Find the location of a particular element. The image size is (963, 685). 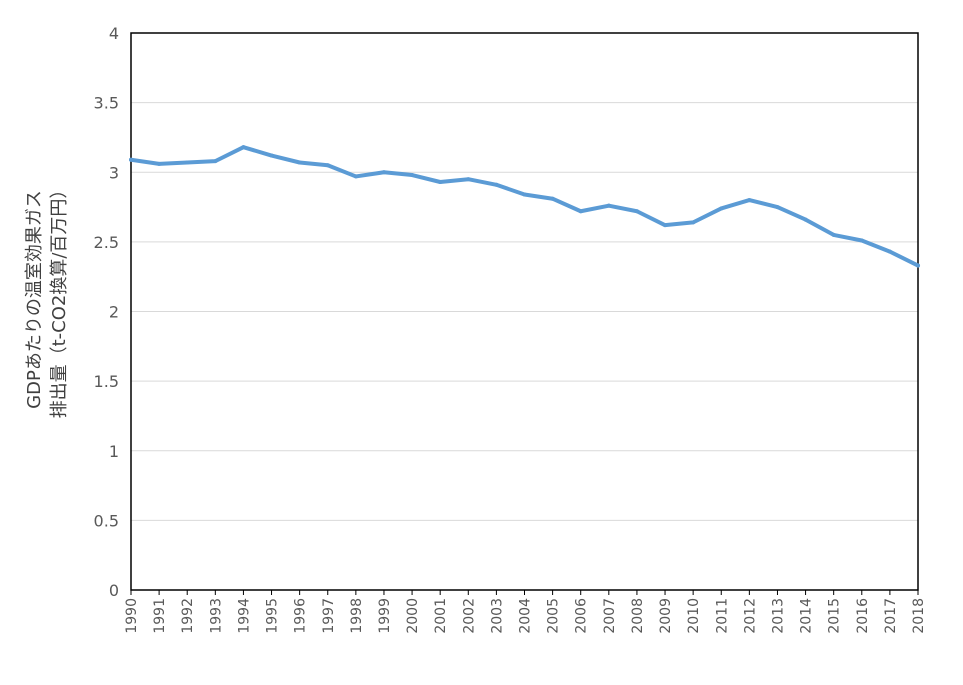

x-tick-label: 2003 is located at coordinates (497, 616).